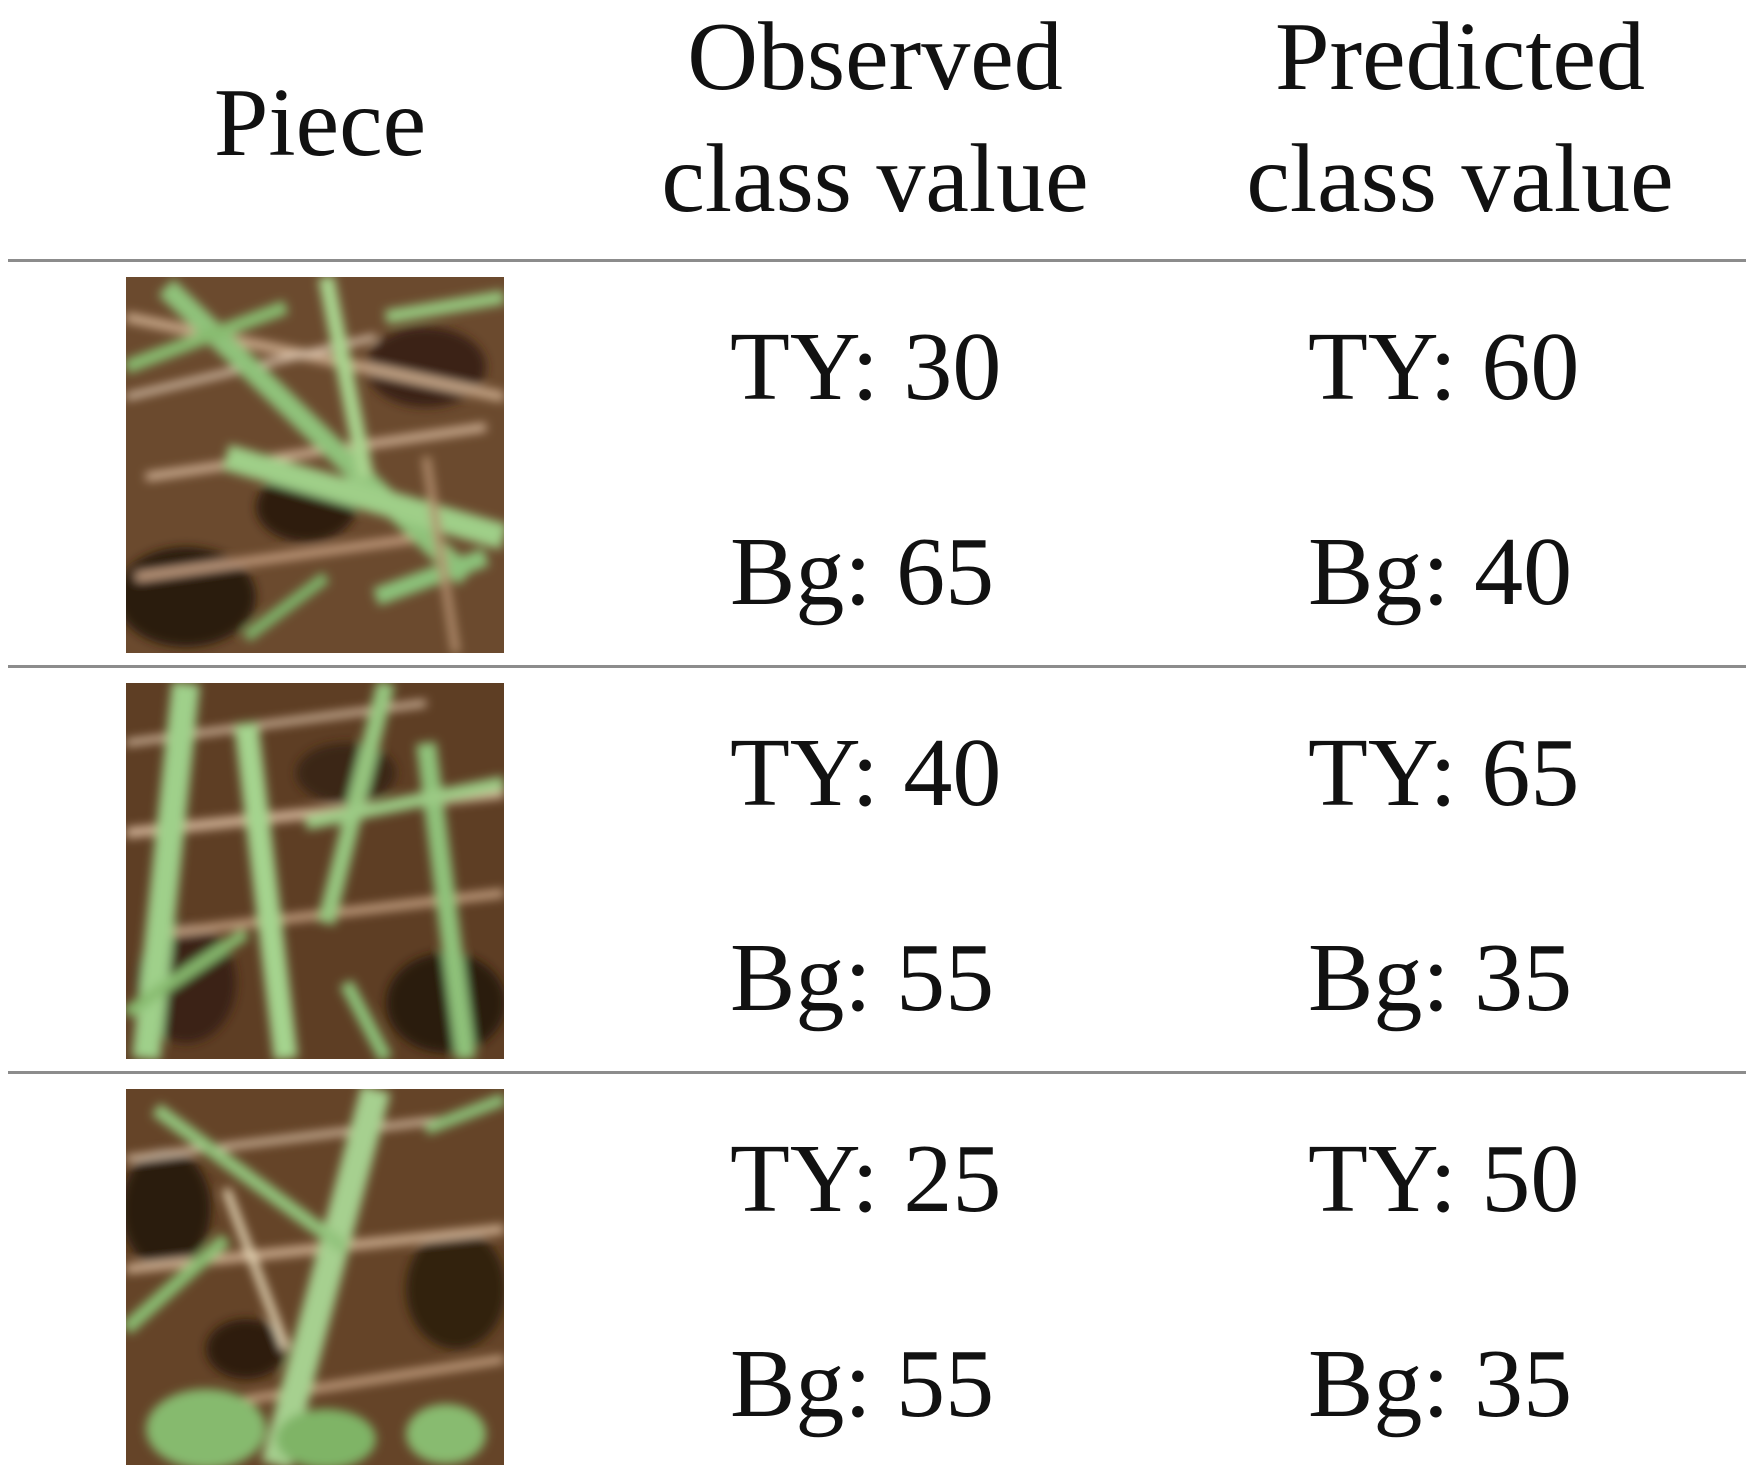 The width and height of the screenshot is (1750, 1480). I want to click on header-observed: Observed class value, so click(875, 120).